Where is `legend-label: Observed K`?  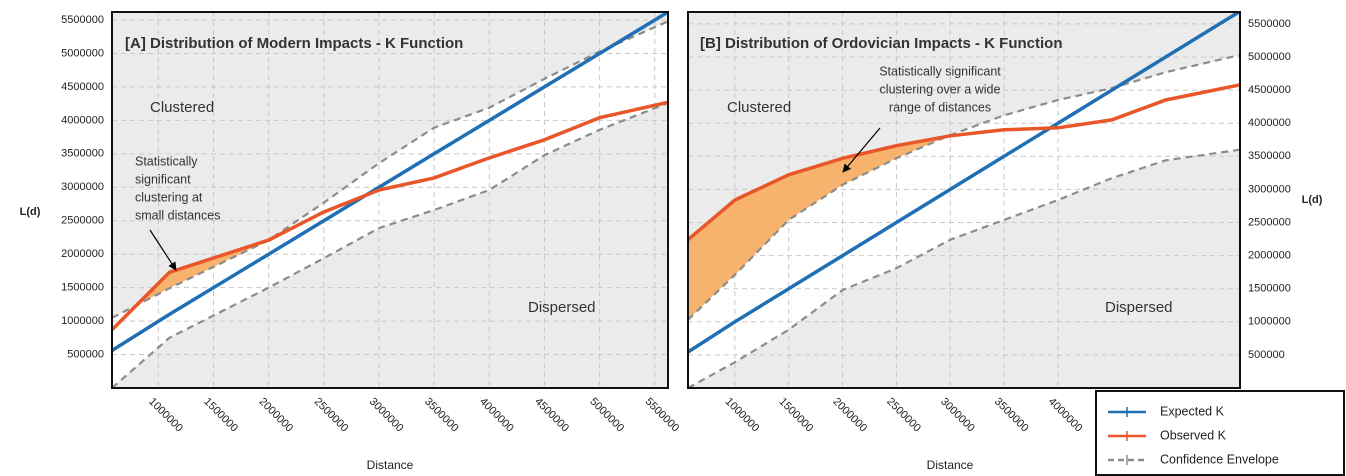 legend-label: Observed K is located at coordinates (1193, 435).